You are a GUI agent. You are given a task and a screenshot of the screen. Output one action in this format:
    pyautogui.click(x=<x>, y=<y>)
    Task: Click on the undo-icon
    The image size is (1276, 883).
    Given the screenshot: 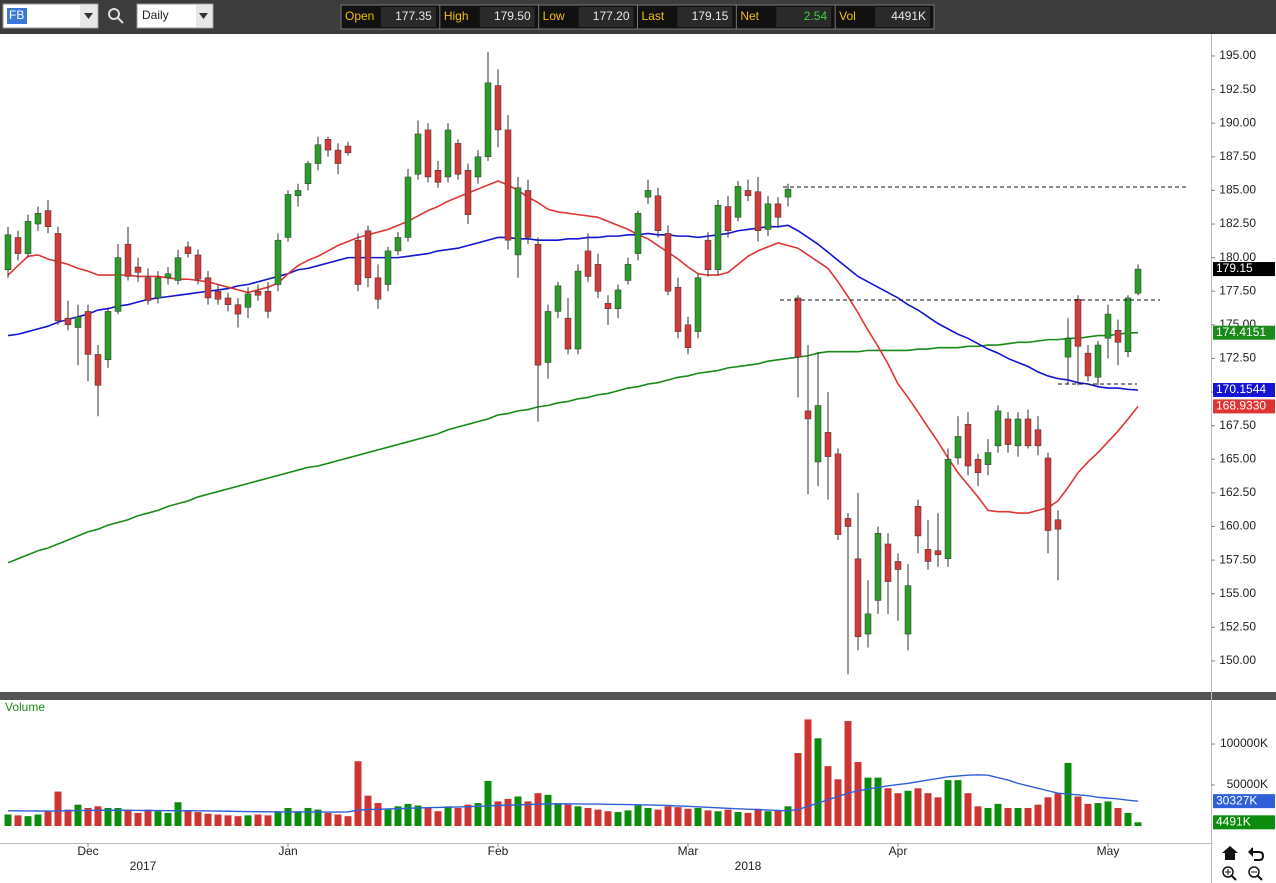 What is the action you would take?
    pyautogui.click(x=1256, y=854)
    